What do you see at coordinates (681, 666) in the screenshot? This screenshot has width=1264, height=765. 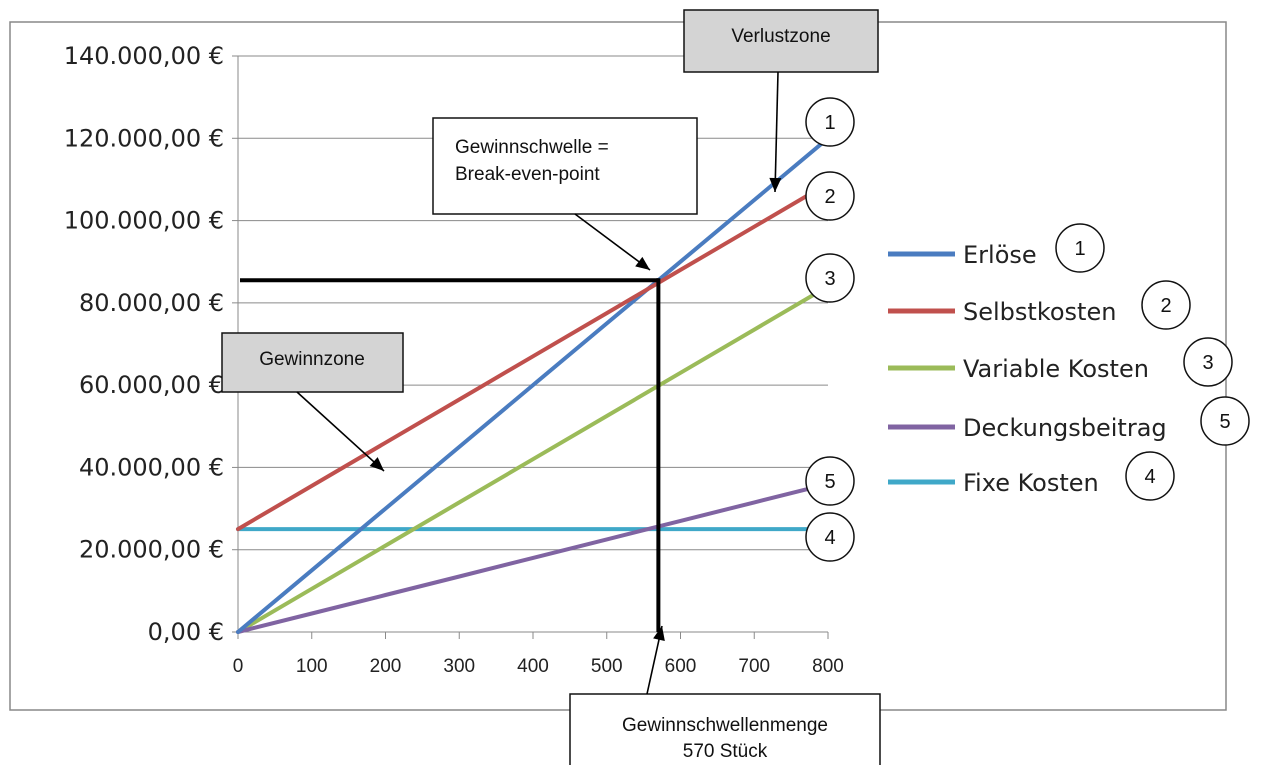 I see `x-tick-label: 600` at bounding box center [681, 666].